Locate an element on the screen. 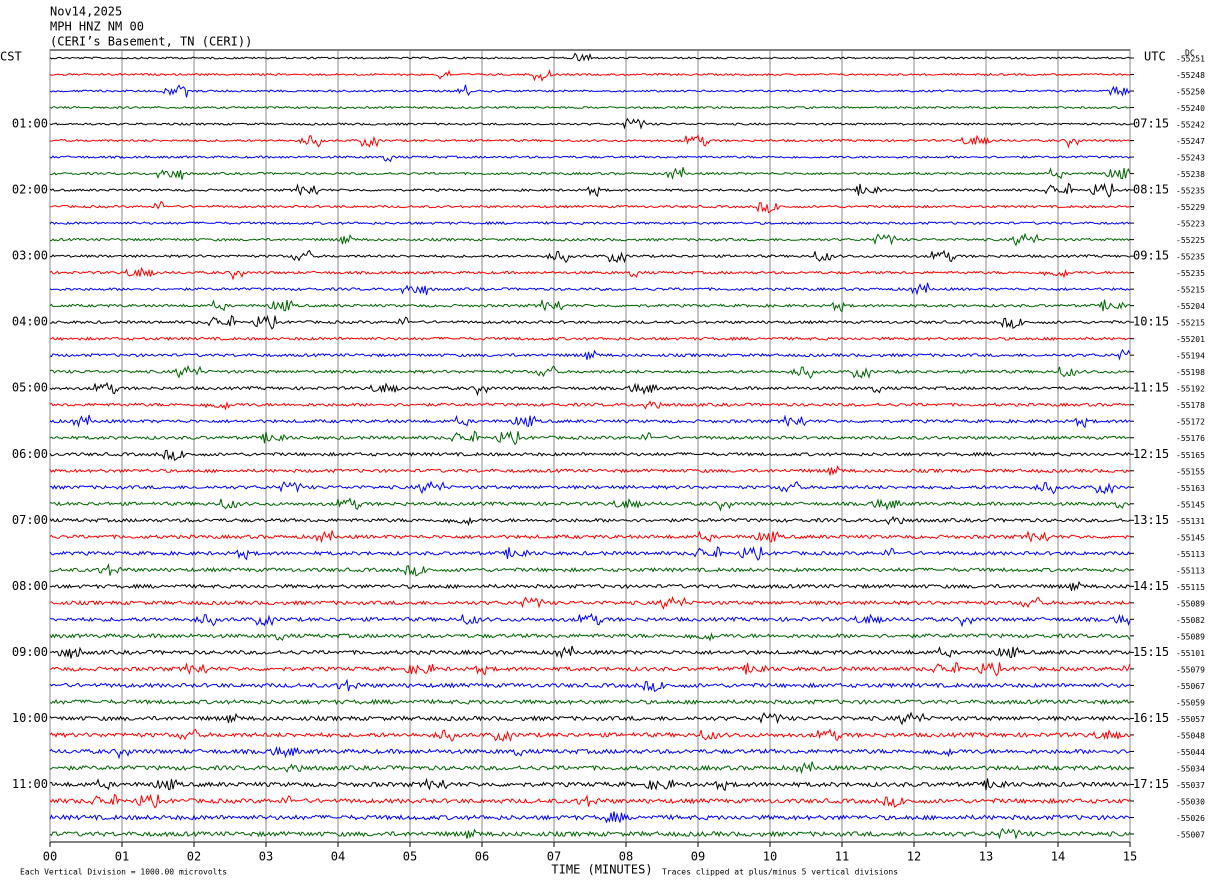 This screenshot has width=1210, height=886. utc-label: 16:15 is located at coordinates (1151, 718).